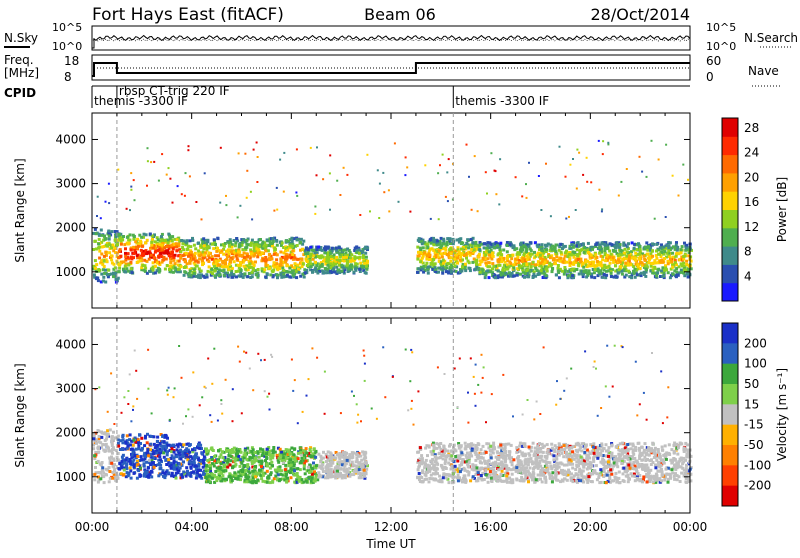 The image size is (800, 558). Describe the element at coordinates (502, 101) in the screenshot. I see `cpid-segment-3: themis -3300 IF` at that location.